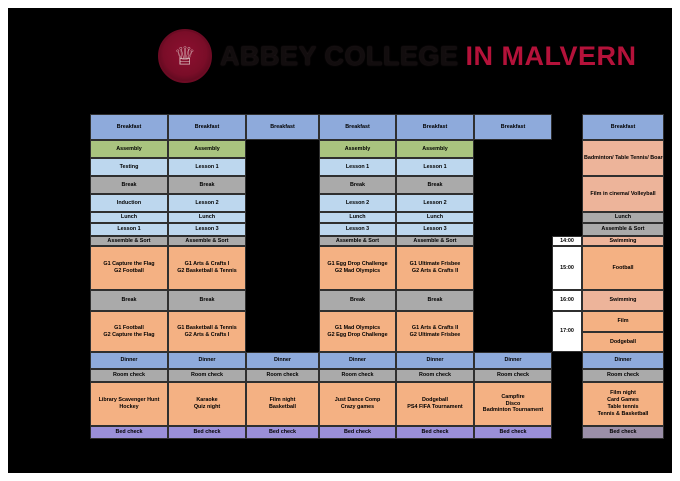 This screenshot has width=680, height=481. Describe the element at coordinates (207, 268) in the screenshot. I see `schedule-cell: G1 Arts & Crafts I G2 Basketball & Tennis` at that location.